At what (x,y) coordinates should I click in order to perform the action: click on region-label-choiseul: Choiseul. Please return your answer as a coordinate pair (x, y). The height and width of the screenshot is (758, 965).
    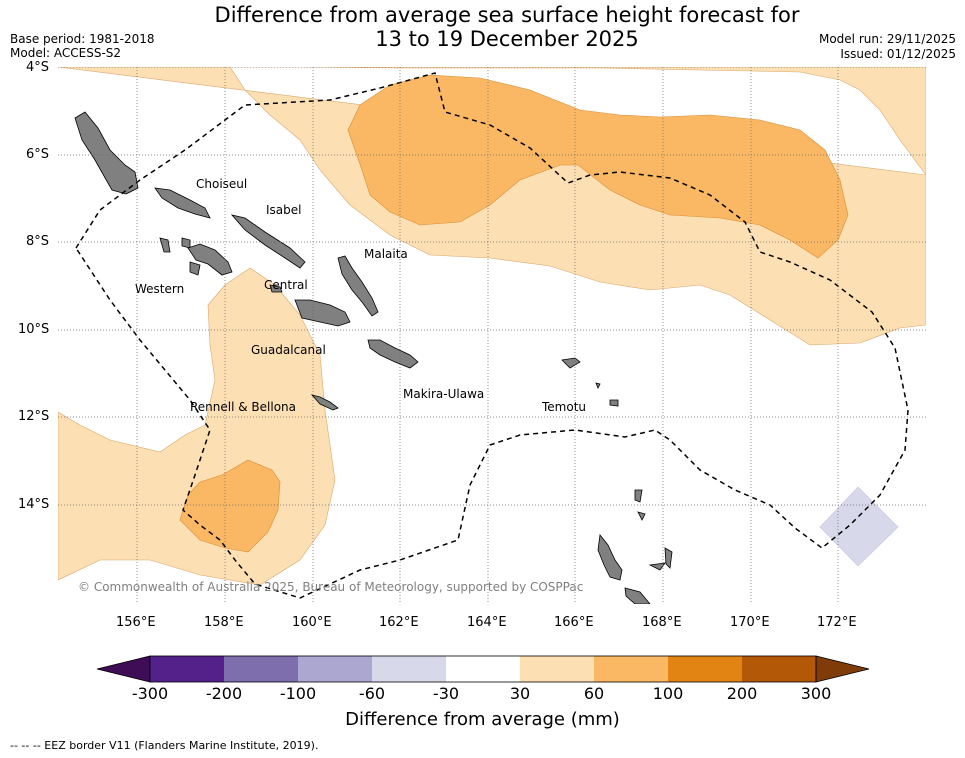
    Looking at the image, I should click on (222, 184).